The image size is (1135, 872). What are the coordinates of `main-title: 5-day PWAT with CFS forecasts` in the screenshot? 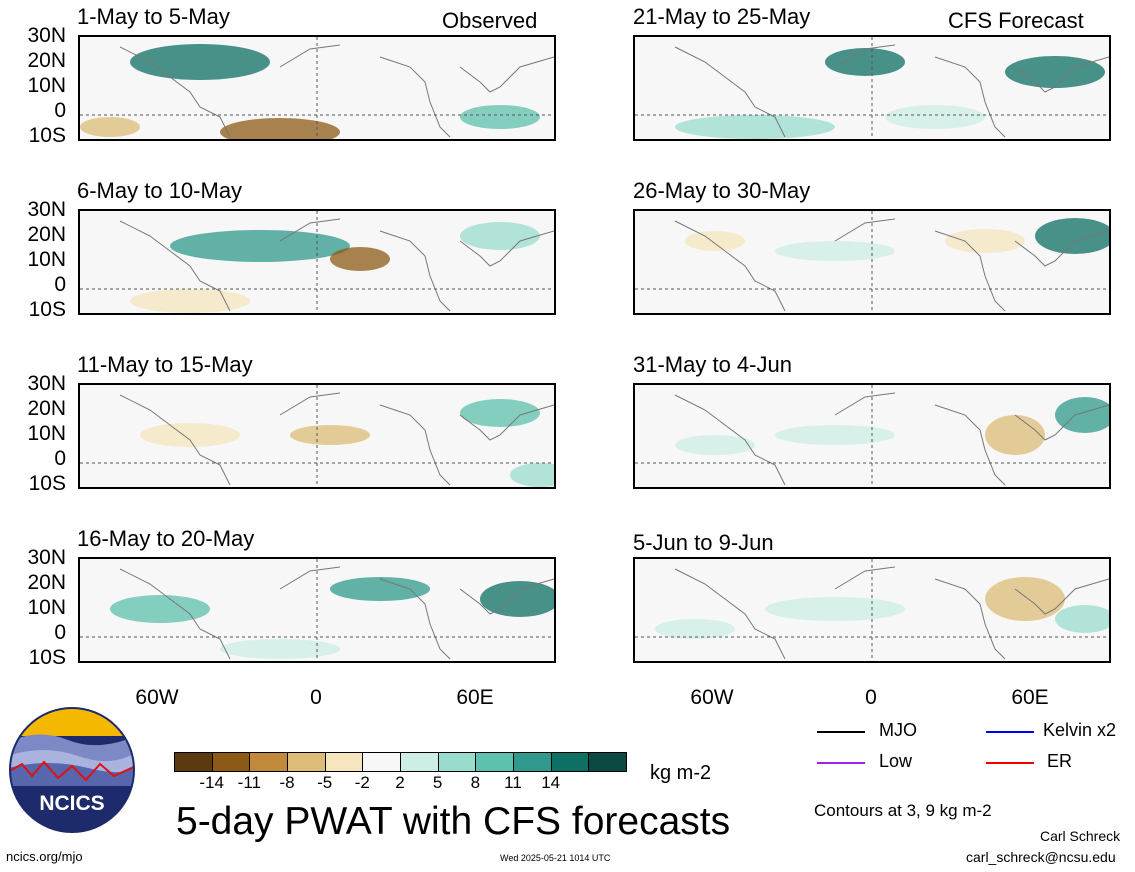 It's located at (453, 821).